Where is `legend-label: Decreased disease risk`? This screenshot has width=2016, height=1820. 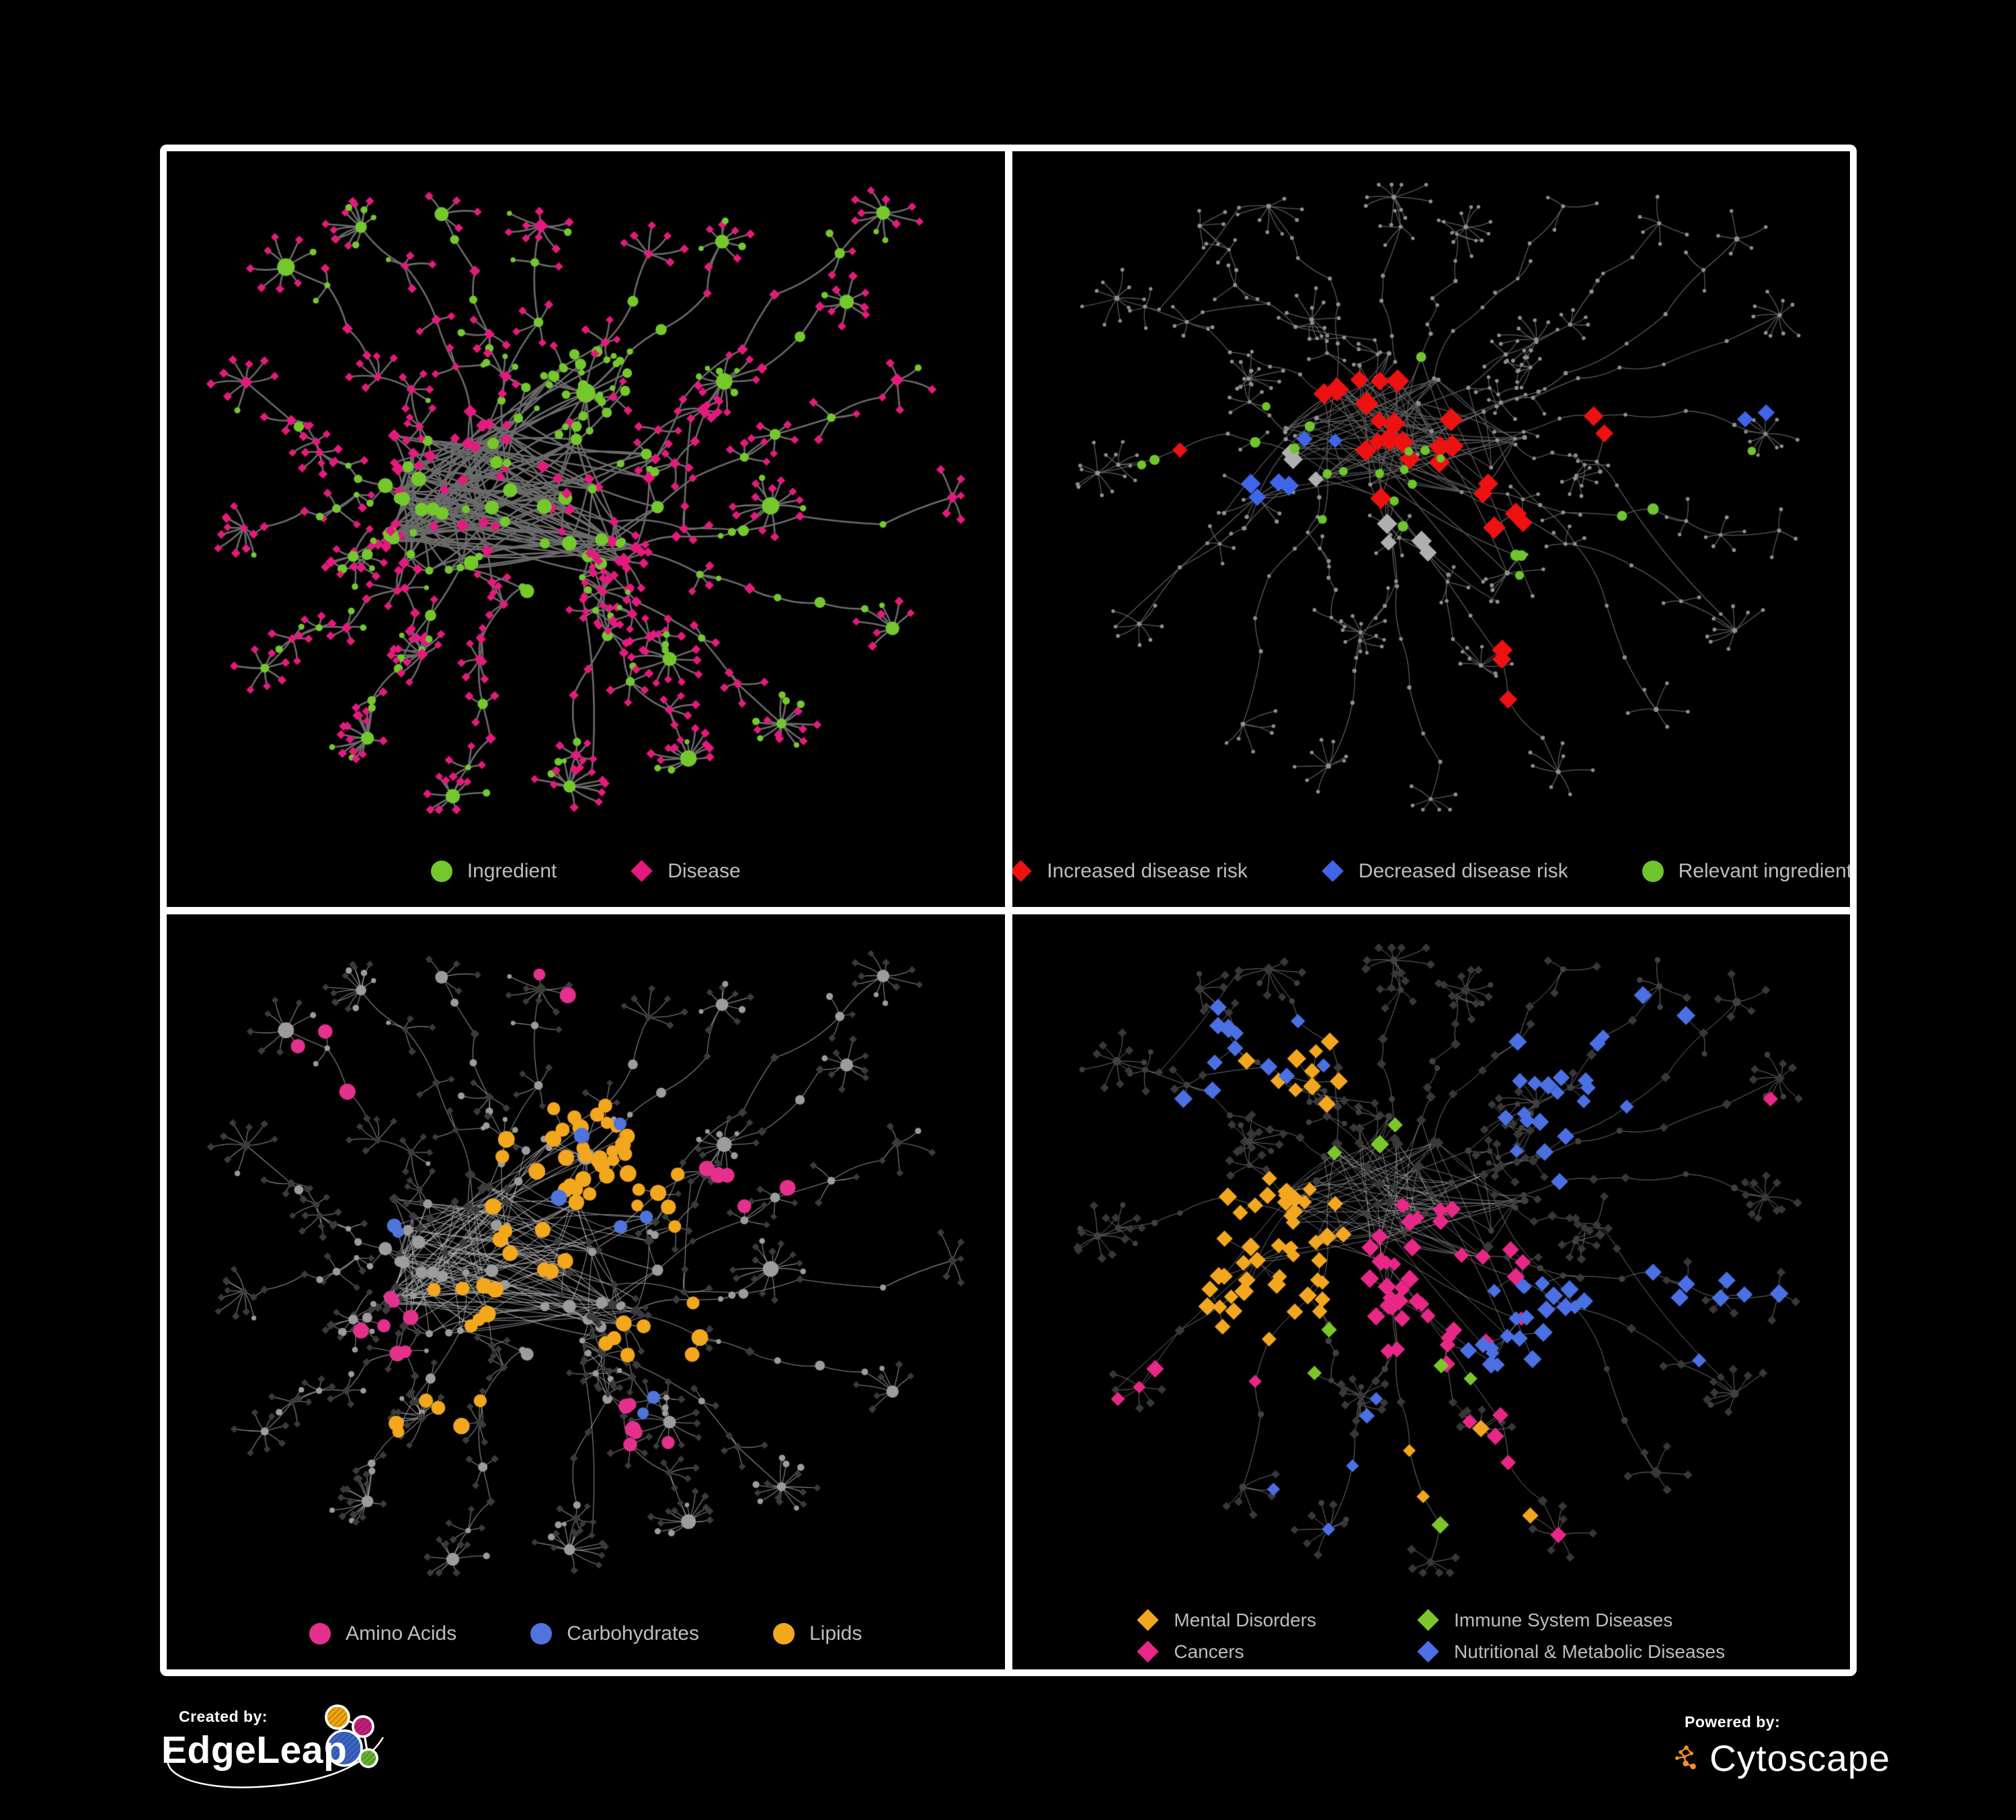
legend-label: Decreased disease risk is located at coordinates (1463, 870).